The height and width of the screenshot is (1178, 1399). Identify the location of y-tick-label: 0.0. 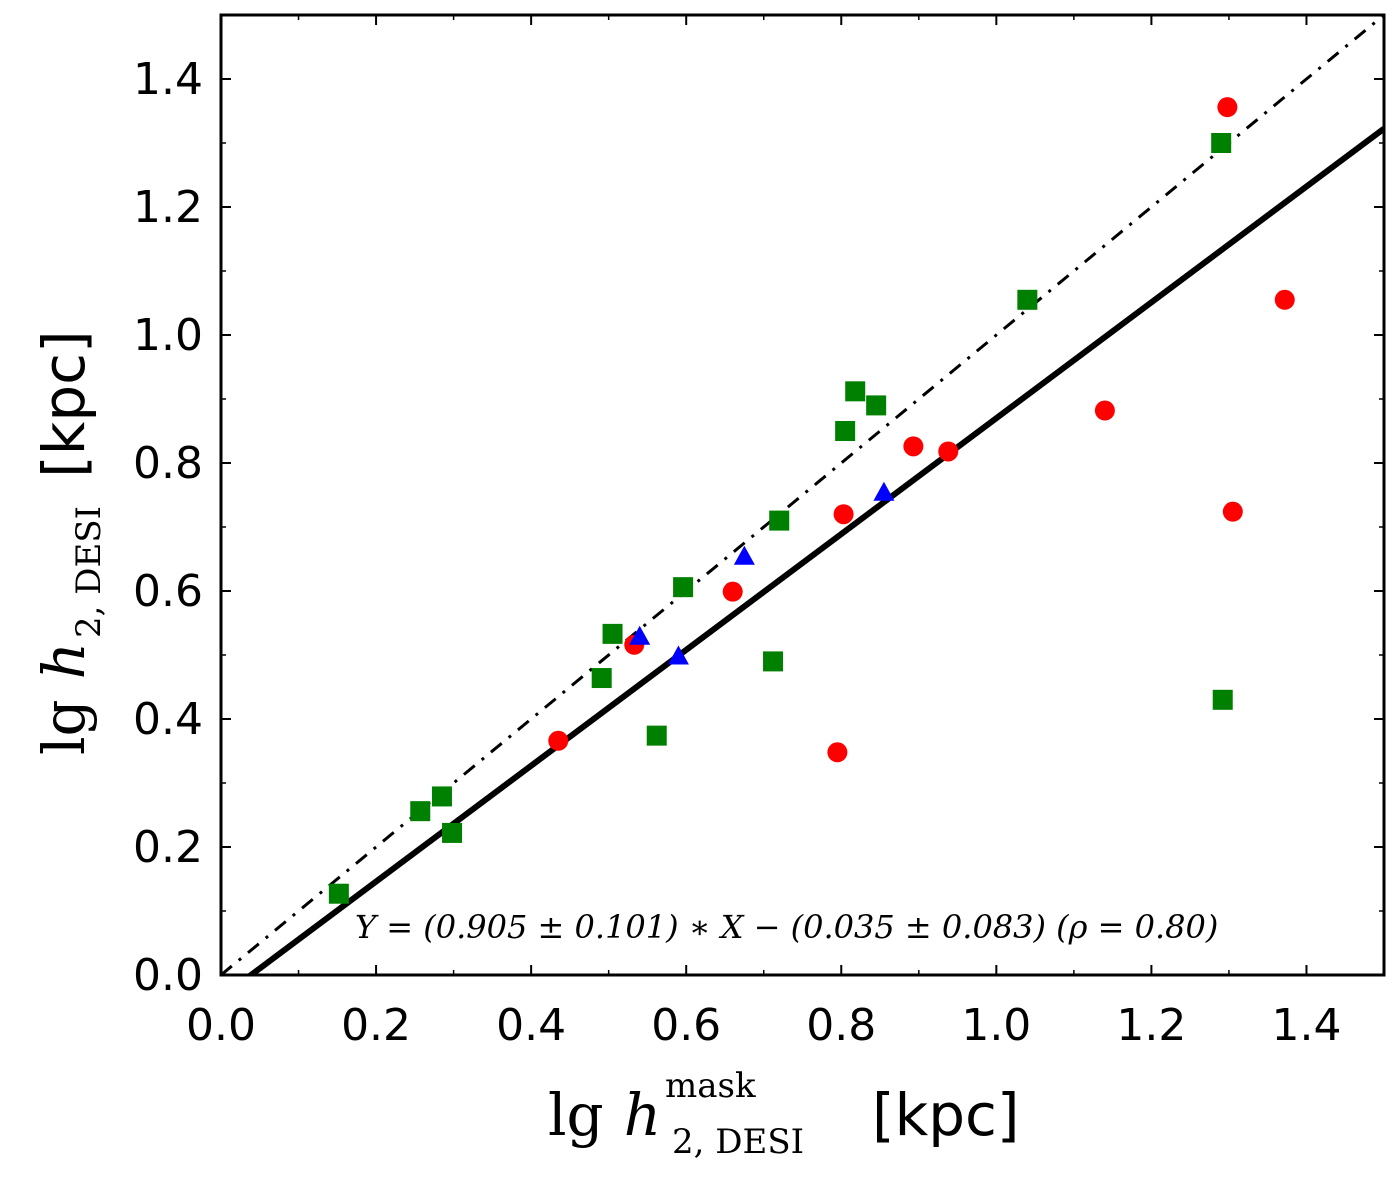
(168, 975).